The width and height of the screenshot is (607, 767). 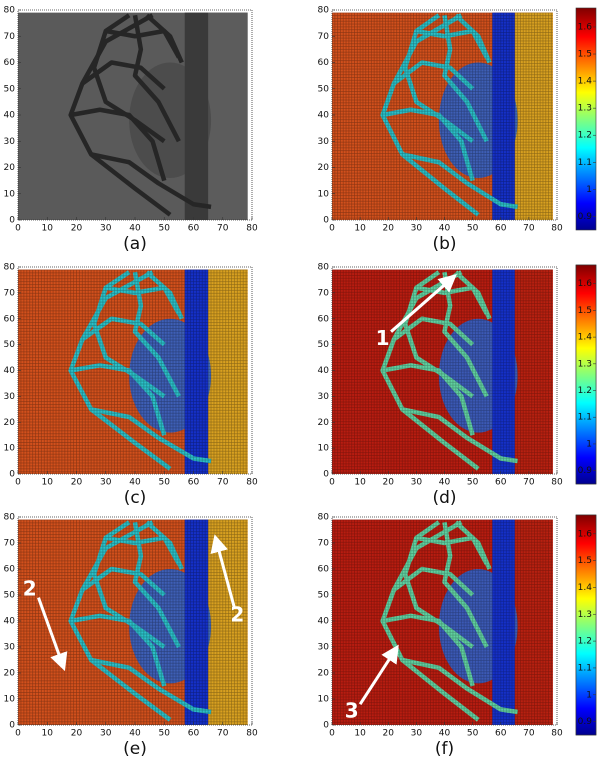 What do you see at coordinates (444, 498) in the screenshot?
I see `panel-label: (d)` at bounding box center [444, 498].